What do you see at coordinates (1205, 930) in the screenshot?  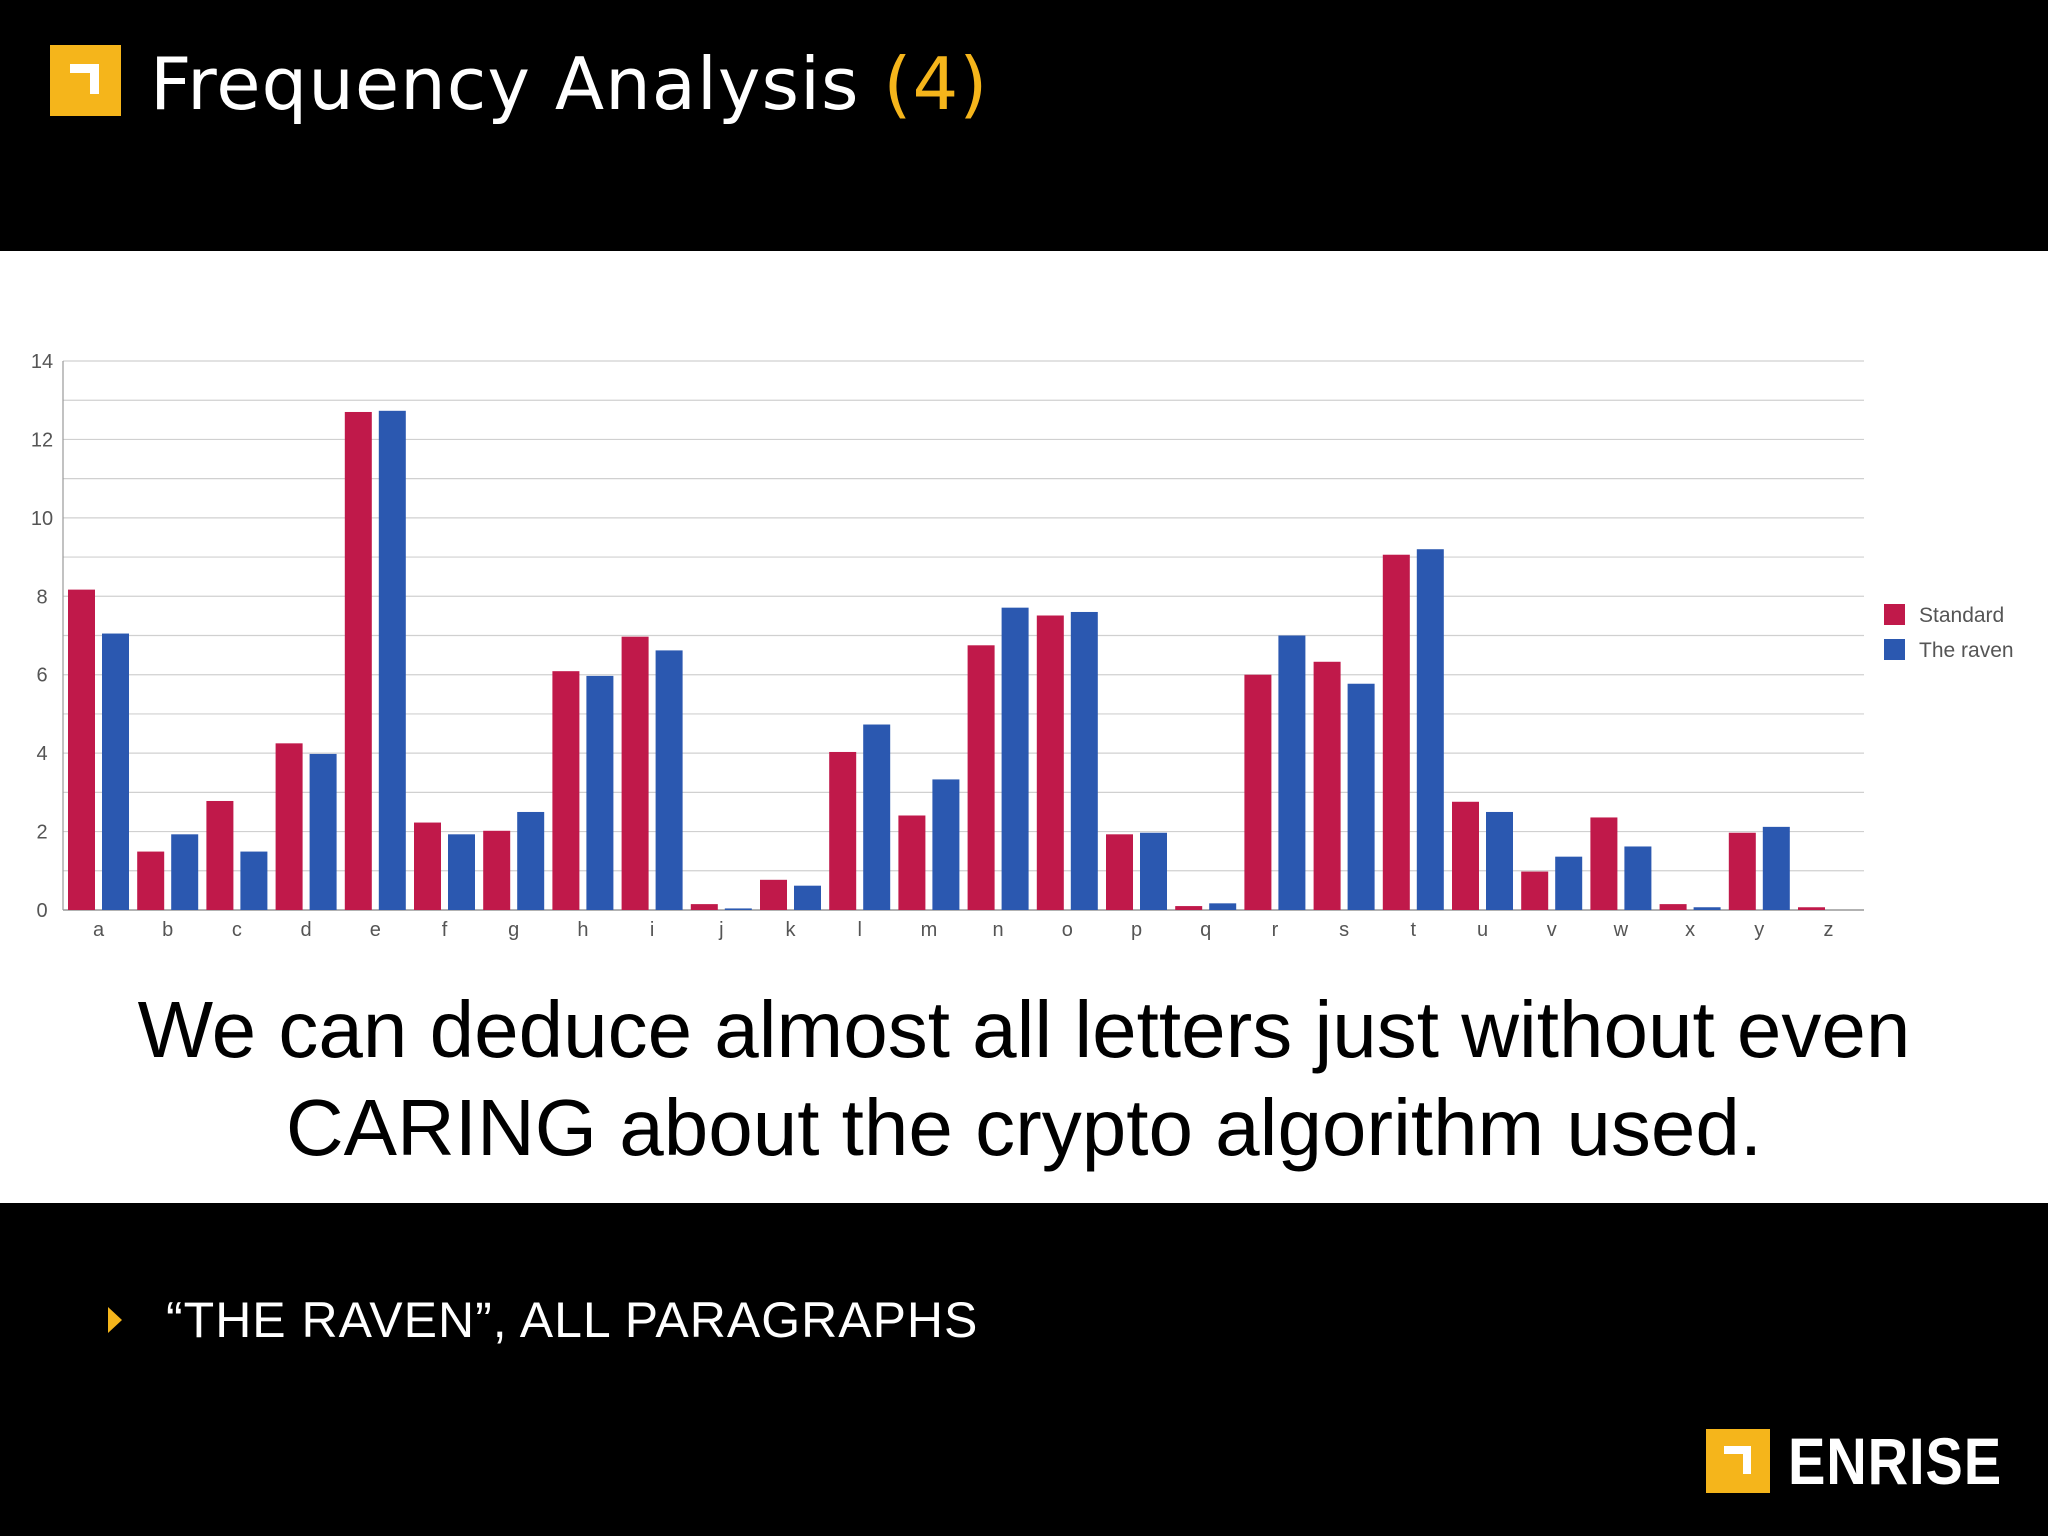 I see `x-tick-label: q` at bounding box center [1205, 930].